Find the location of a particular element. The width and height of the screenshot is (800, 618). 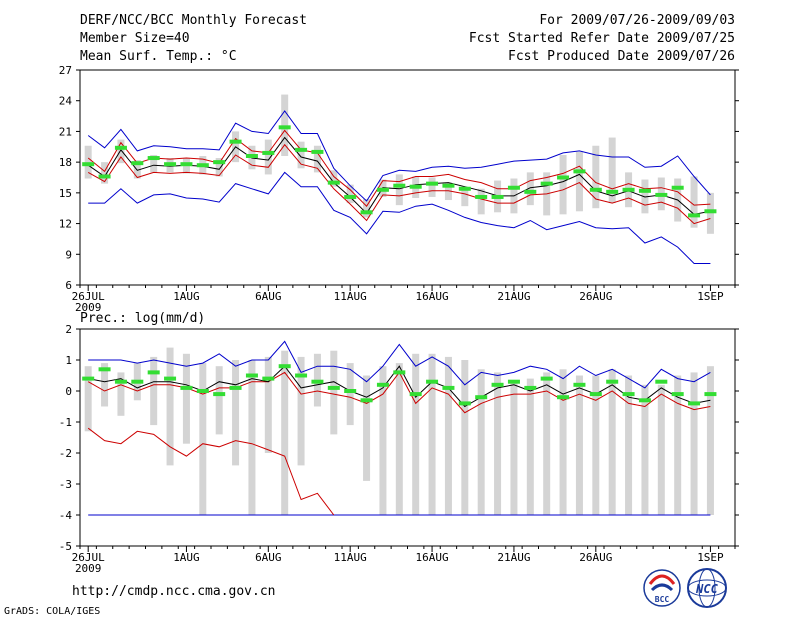

y-tick-label: 18 is located at coordinates (65, 162).